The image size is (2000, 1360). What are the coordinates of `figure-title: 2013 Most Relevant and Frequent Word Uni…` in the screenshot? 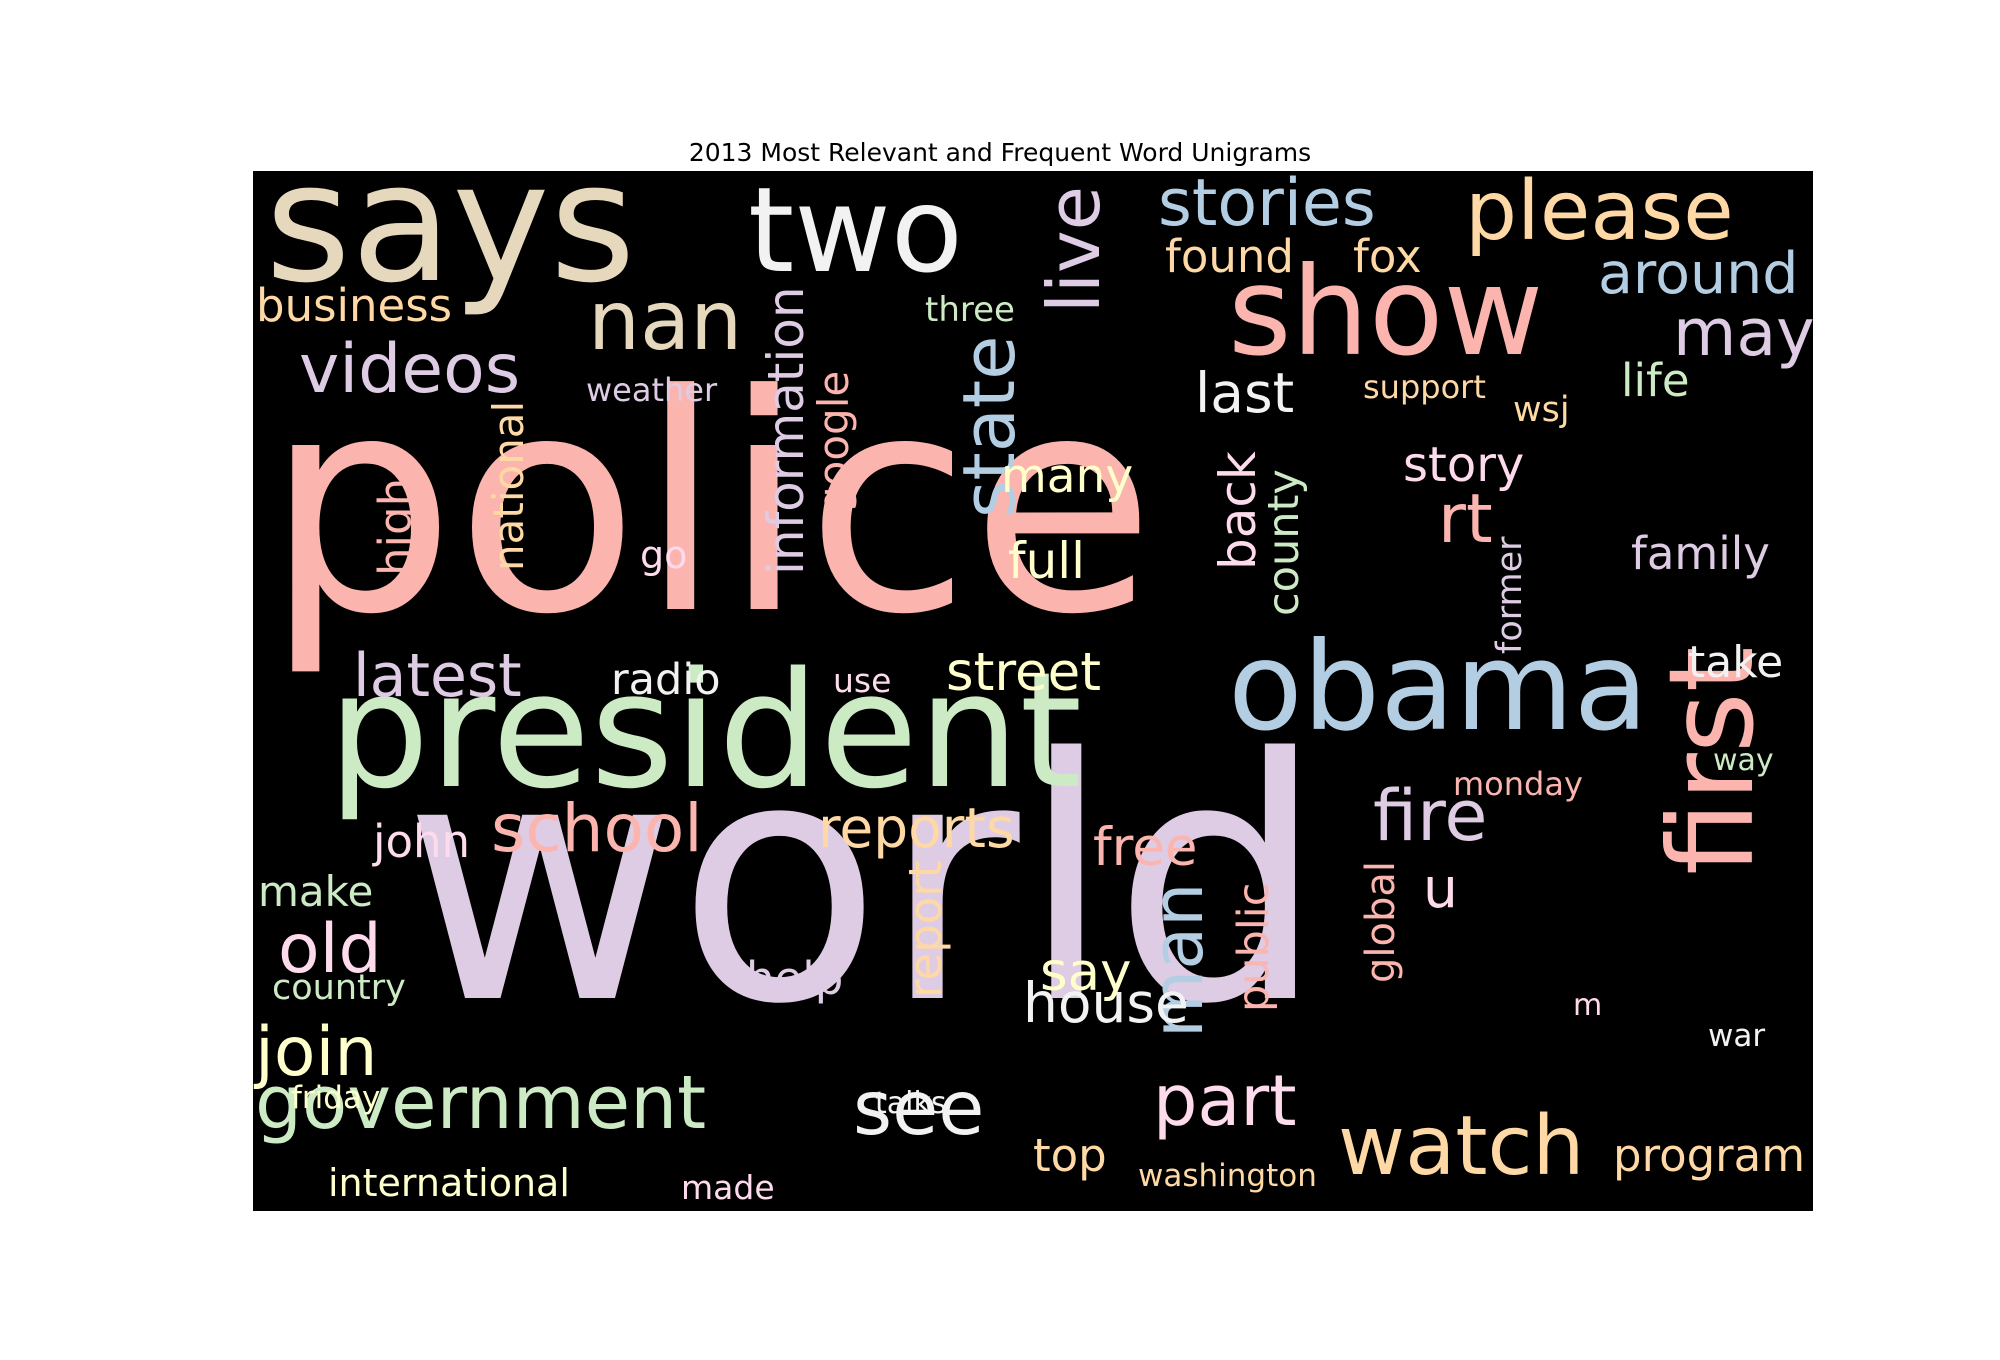 It's located at (1000, 152).